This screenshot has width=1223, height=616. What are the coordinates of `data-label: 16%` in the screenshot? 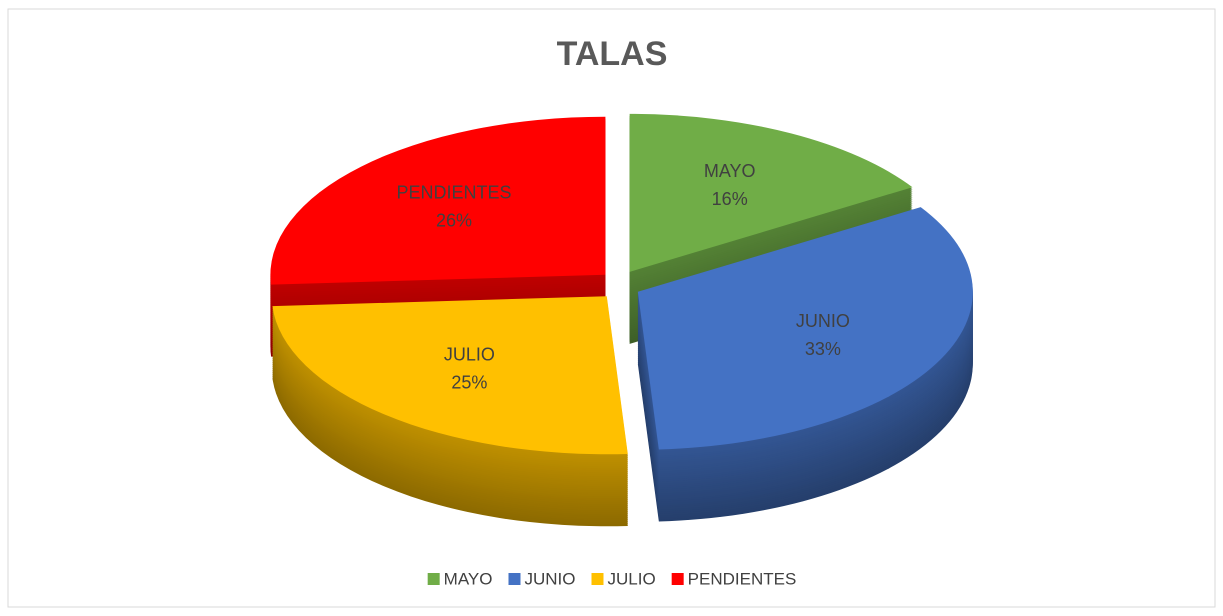 It's located at (730, 199).